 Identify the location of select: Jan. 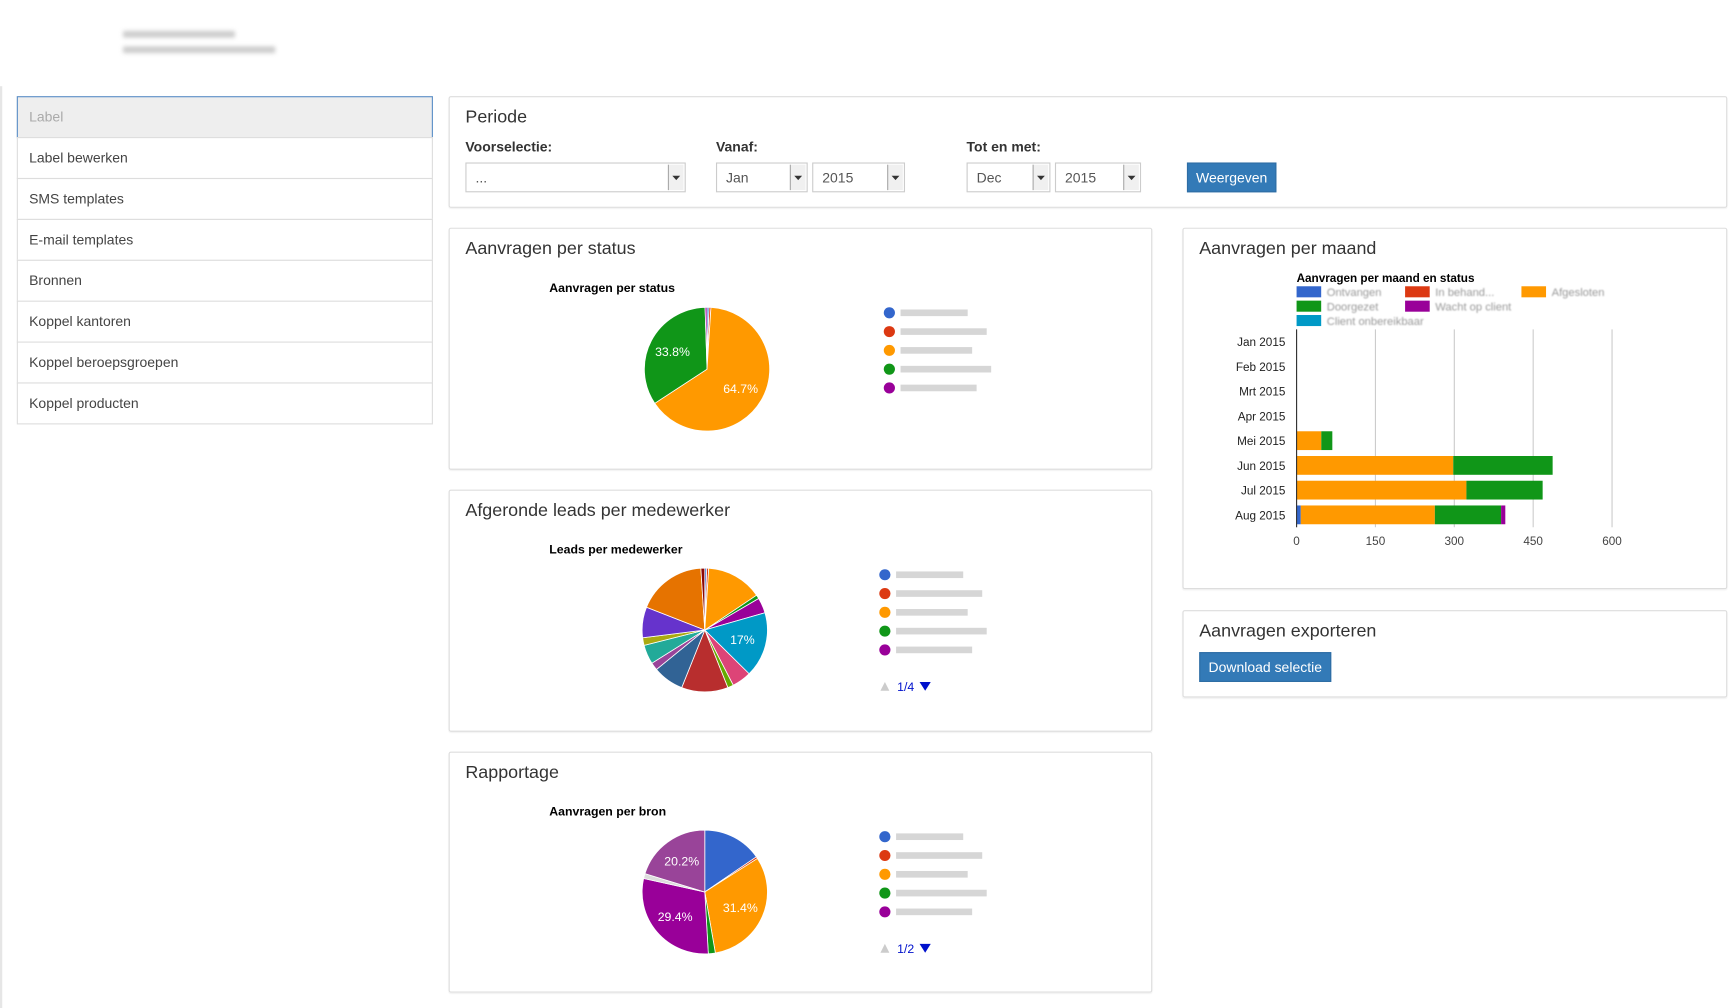
(761, 177).